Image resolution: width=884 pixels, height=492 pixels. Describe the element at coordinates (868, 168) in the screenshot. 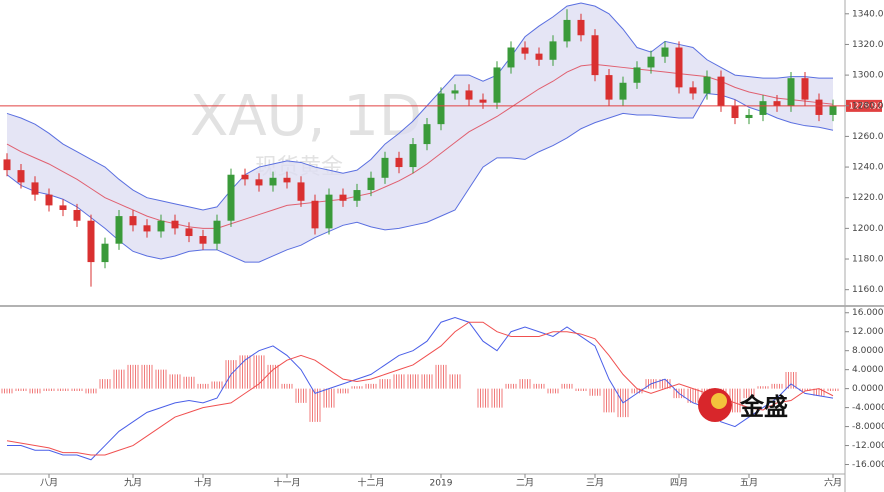

I see `y-tick-label: 1240.00` at that location.